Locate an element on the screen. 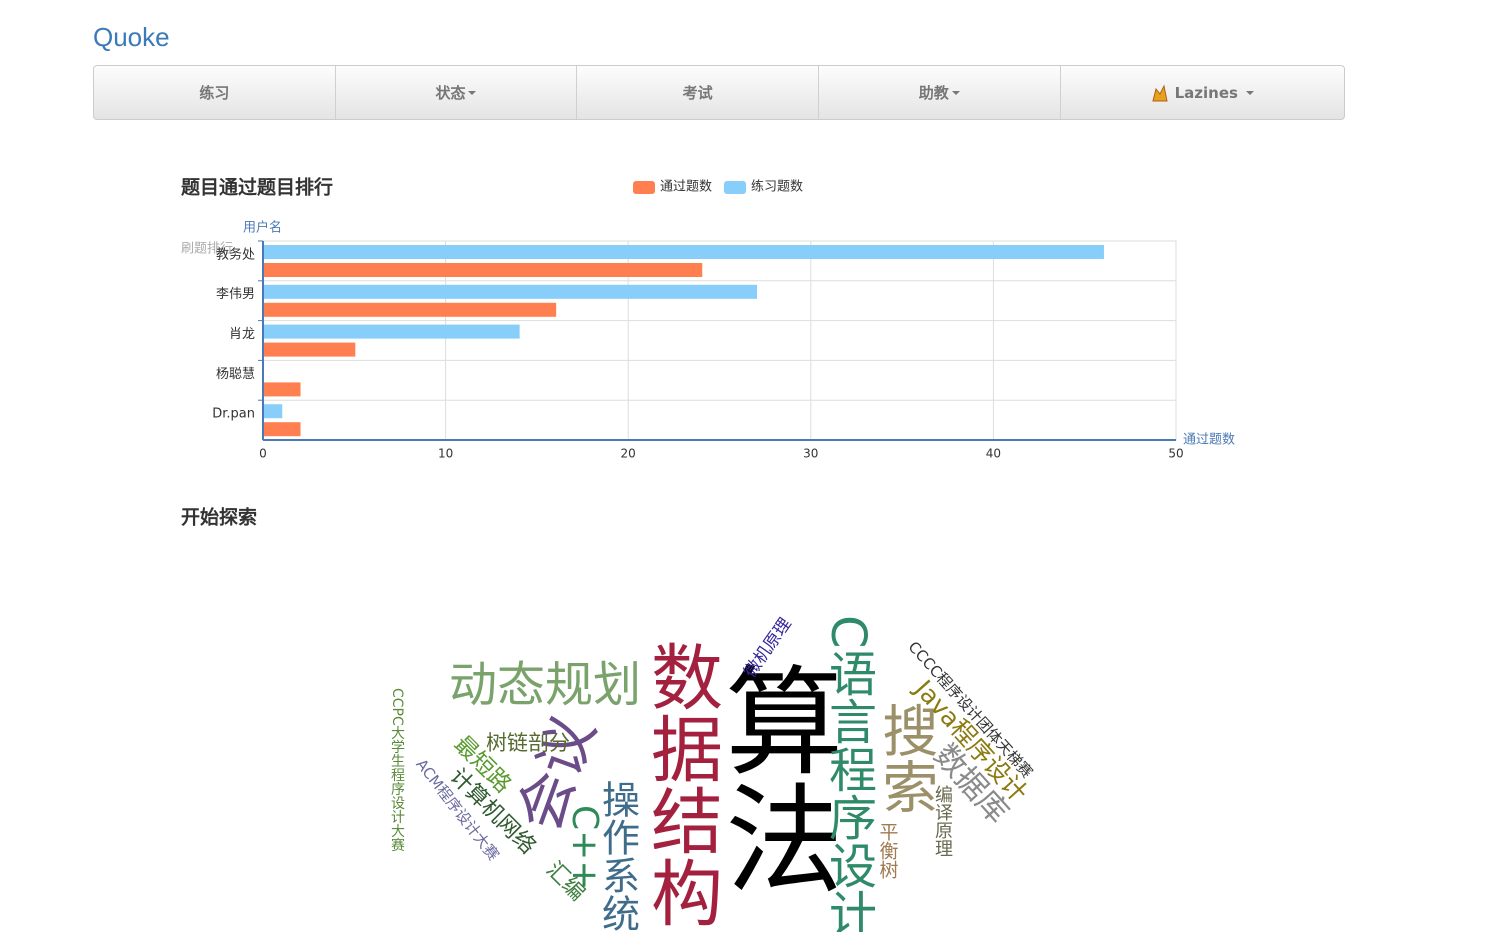 This screenshot has width=1488, height=932. cloud-word: 数据库 is located at coordinates (971, 783).